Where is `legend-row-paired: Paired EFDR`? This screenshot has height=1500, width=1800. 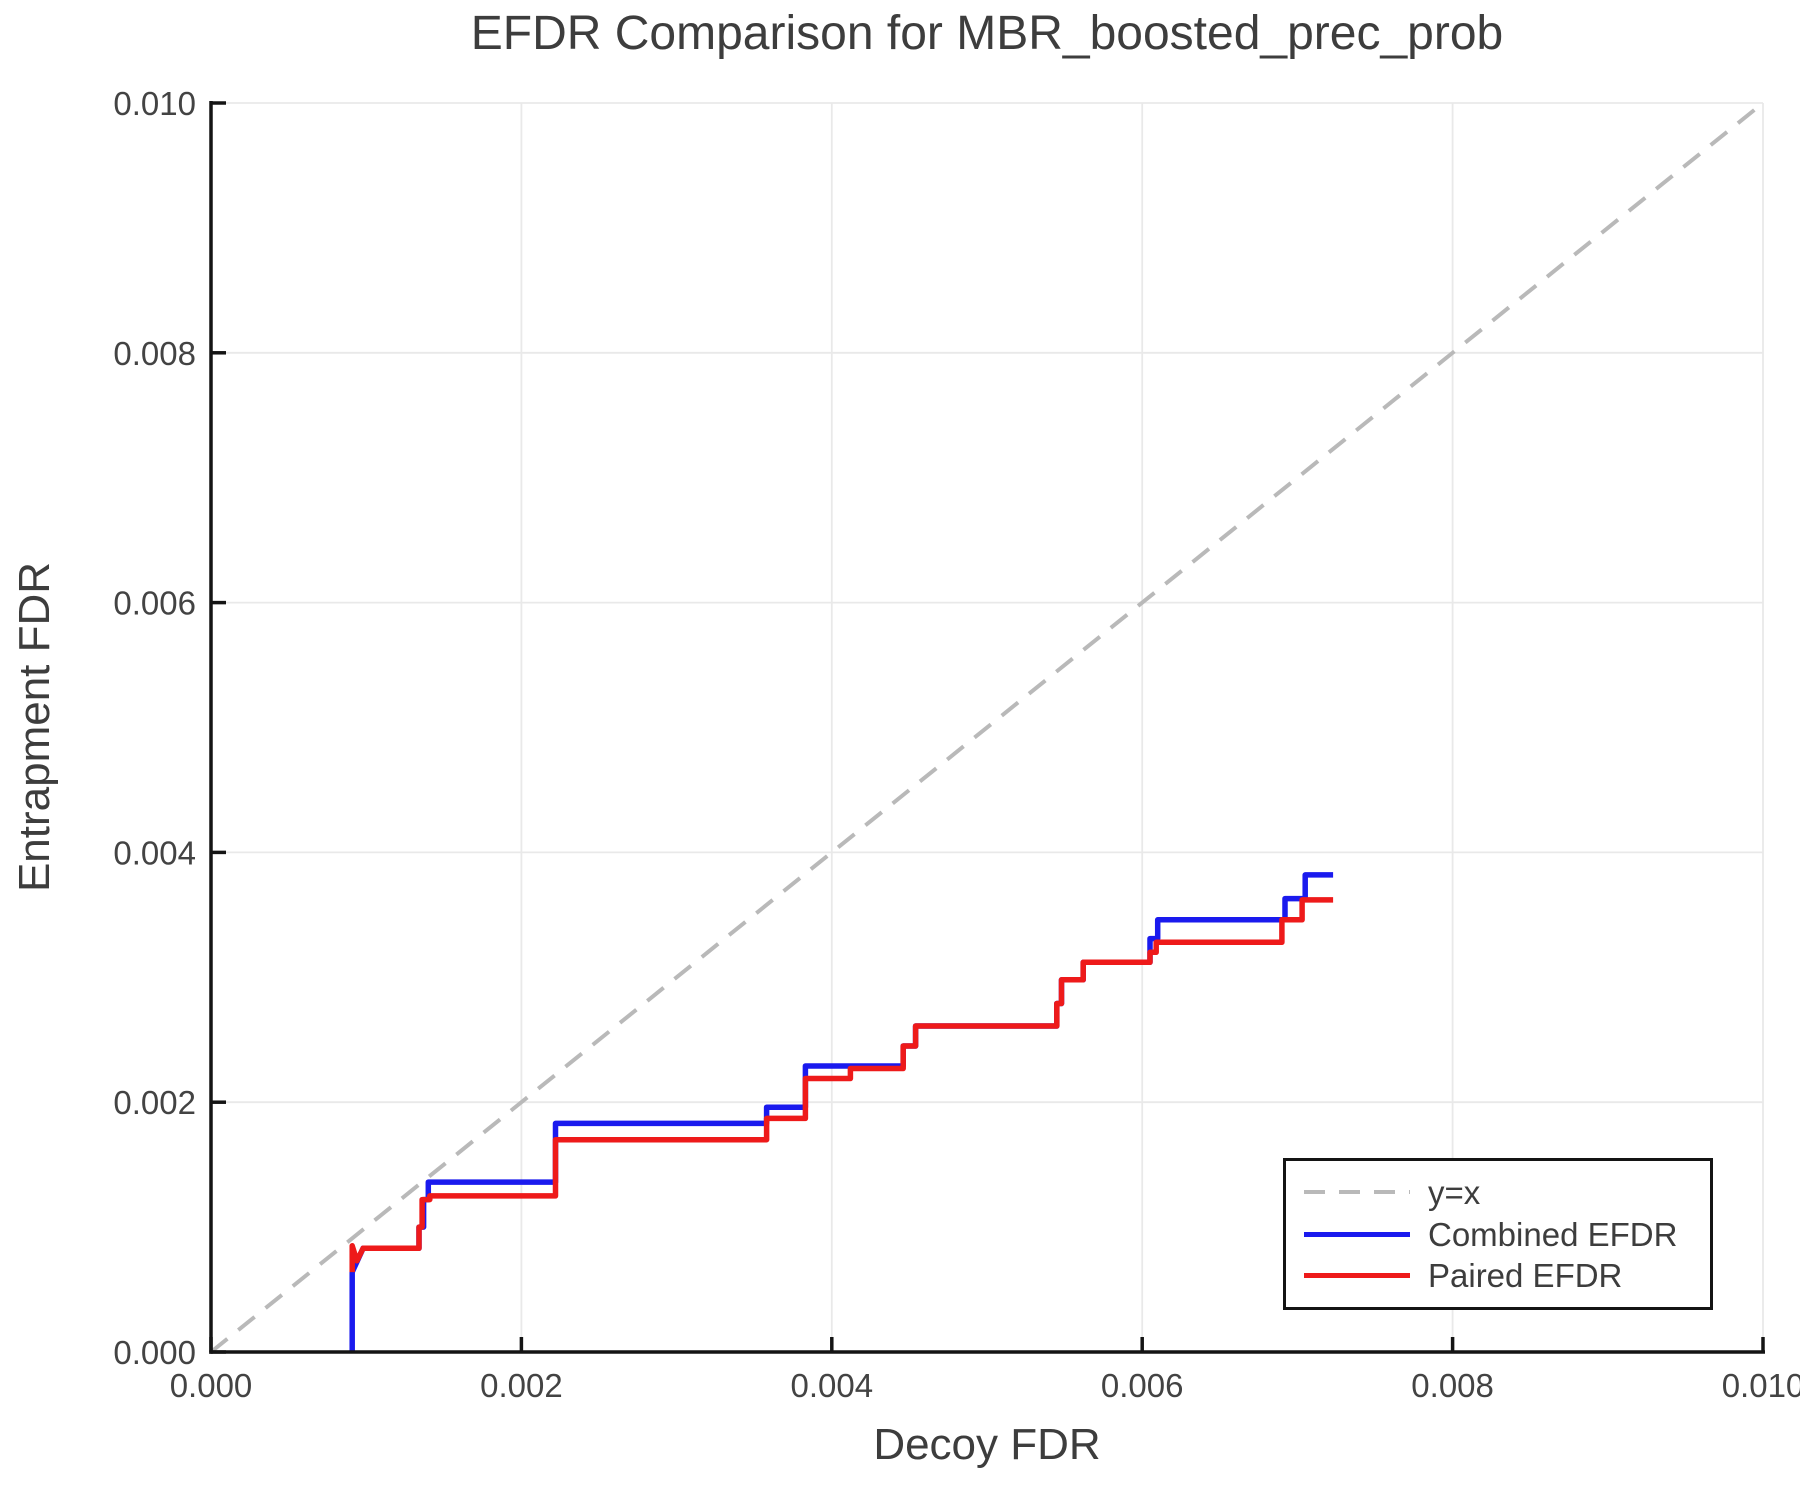
legend-row-paired: Paired EFDR is located at coordinates (1498, 1275).